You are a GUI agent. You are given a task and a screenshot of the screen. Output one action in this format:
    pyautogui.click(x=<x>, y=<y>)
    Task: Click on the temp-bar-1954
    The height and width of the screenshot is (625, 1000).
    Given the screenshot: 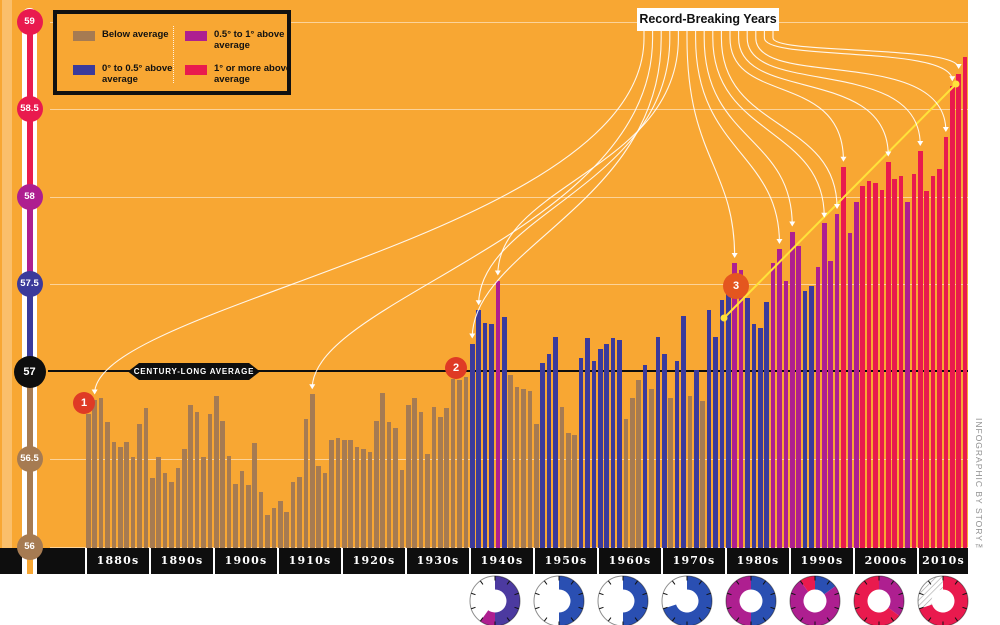 What is the action you would take?
    pyautogui.click(x=562, y=477)
    